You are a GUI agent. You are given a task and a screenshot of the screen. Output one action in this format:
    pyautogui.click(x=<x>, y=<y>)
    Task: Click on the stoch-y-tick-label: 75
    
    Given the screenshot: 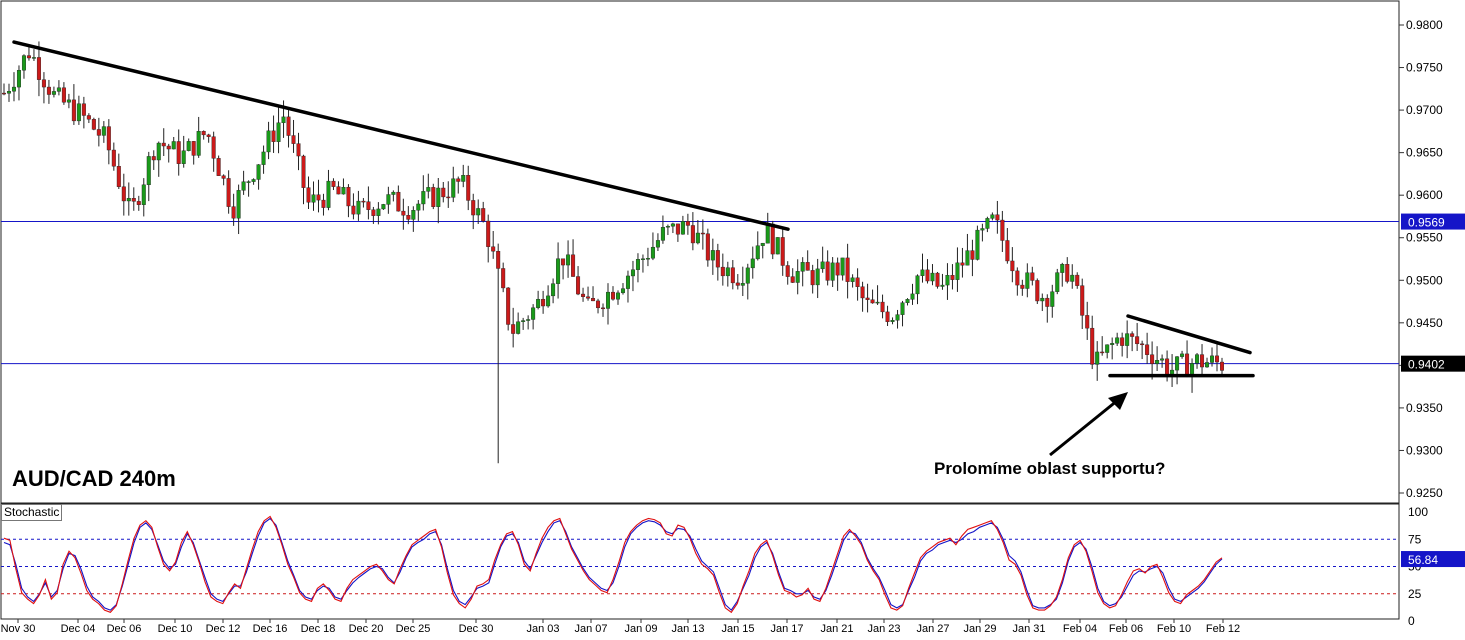 What is the action you would take?
    pyautogui.click(x=1415, y=539)
    